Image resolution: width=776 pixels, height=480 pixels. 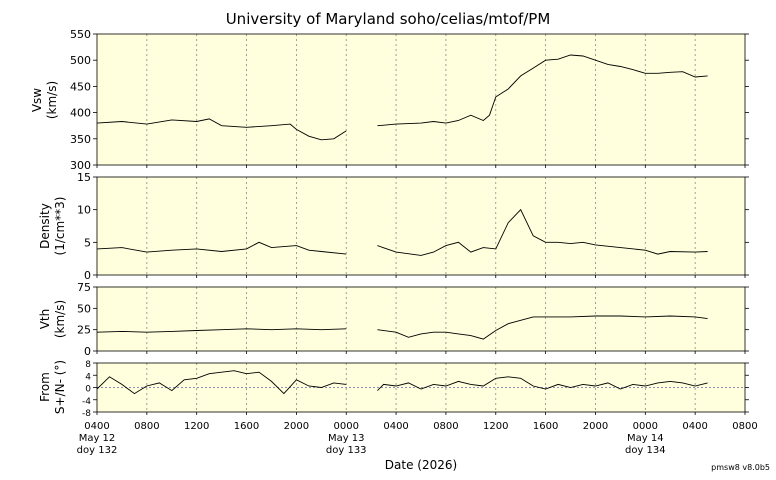 I want to click on vsw-ylabel-unit: (km/s), so click(x=52, y=100).